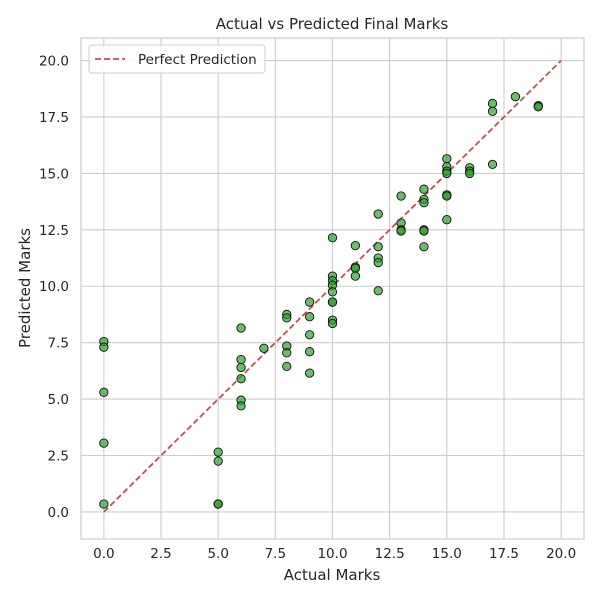 This screenshot has width=600, height=600. Describe the element at coordinates (58, 513) in the screenshot. I see `y-tick-label: 0.0` at that location.